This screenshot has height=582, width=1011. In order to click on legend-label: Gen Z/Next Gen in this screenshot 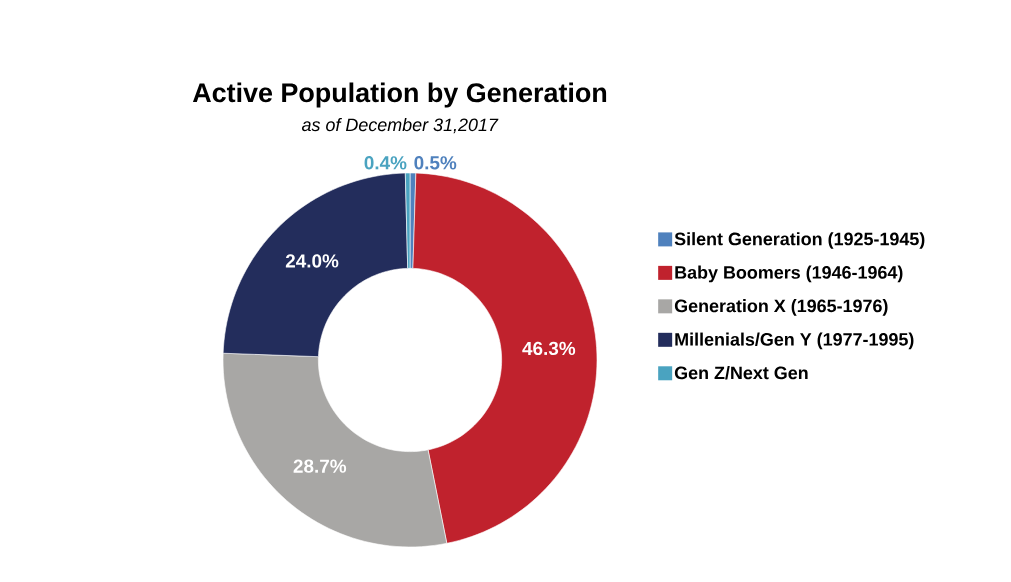, I will do `click(741, 373)`.